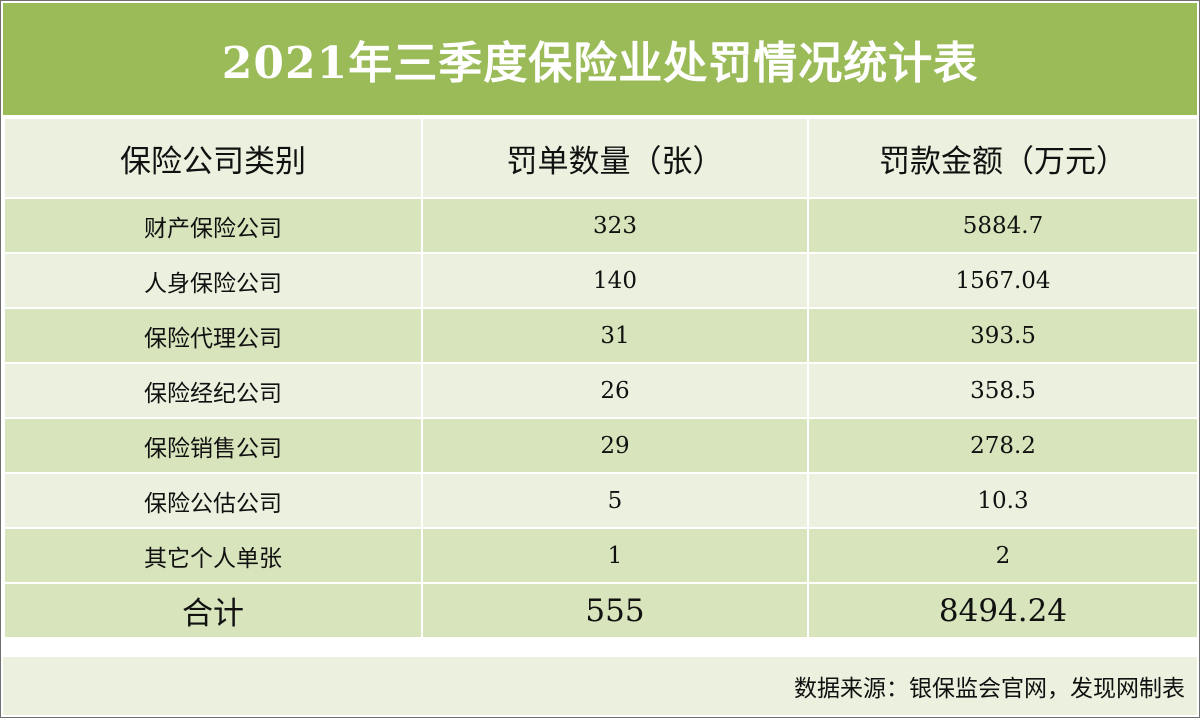 The height and width of the screenshot is (718, 1200). What do you see at coordinates (213, 390) in the screenshot?
I see `row-category: 保险经纪公司` at bounding box center [213, 390].